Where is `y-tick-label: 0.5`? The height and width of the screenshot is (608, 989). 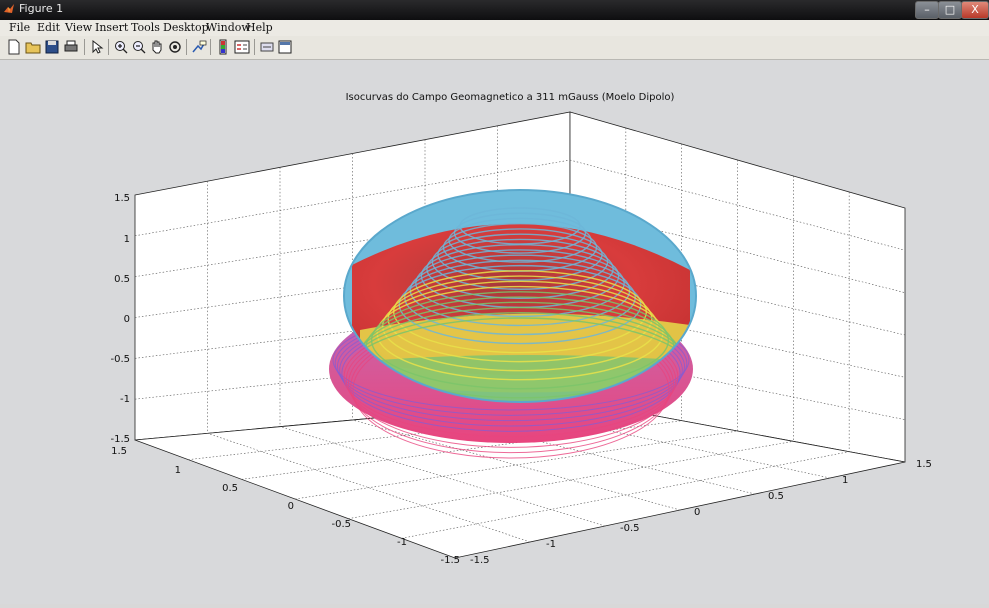
y-tick-label: 0.5 is located at coordinates (230, 488).